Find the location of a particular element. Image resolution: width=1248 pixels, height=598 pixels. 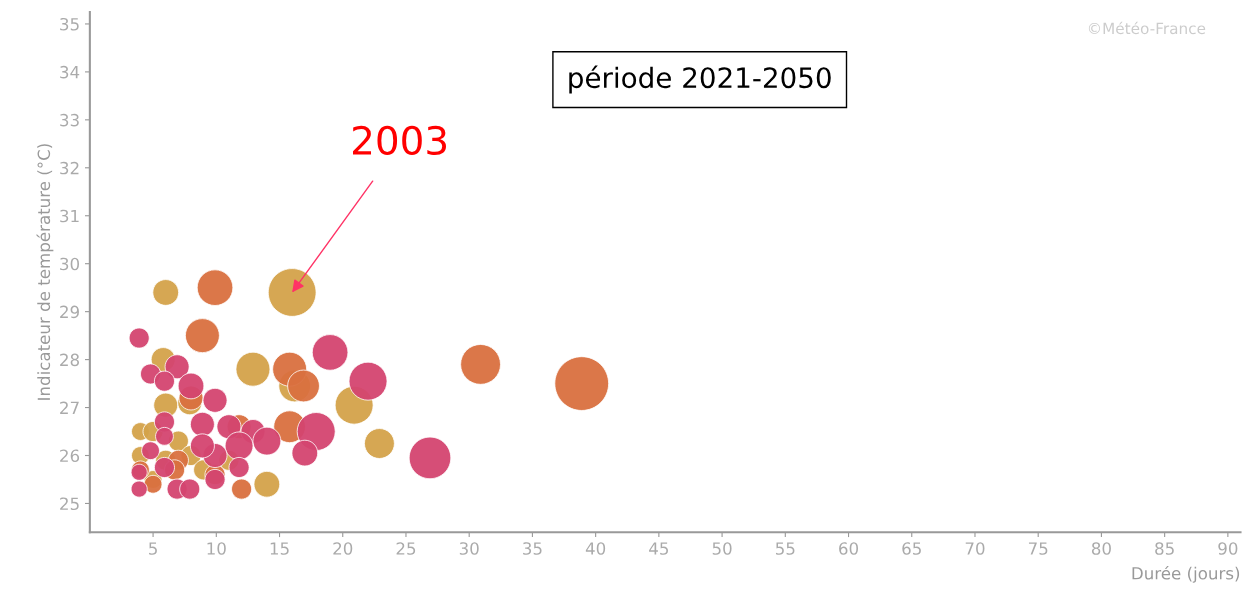

x-axis-title: Durée (jours) is located at coordinates (1186, 574).